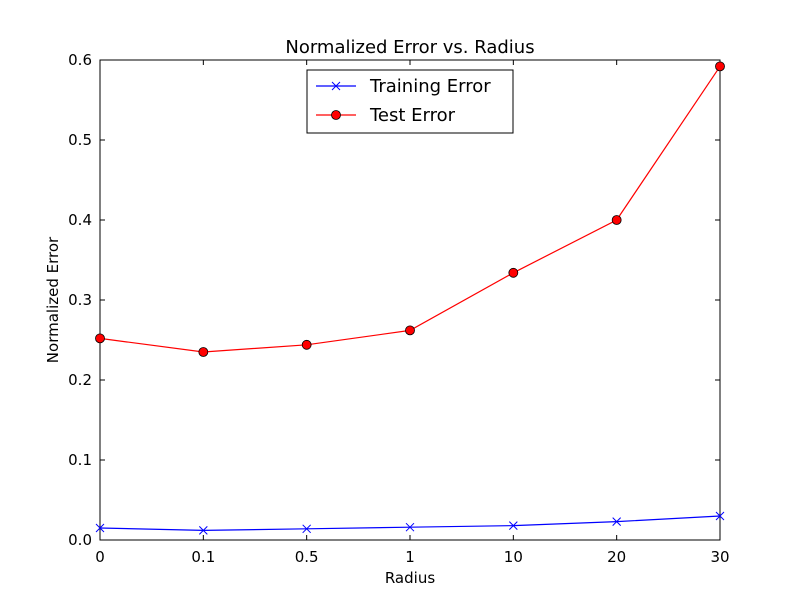  What do you see at coordinates (80, 300) in the screenshot?
I see `y-tick-label: 0.3` at bounding box center [80, 300].